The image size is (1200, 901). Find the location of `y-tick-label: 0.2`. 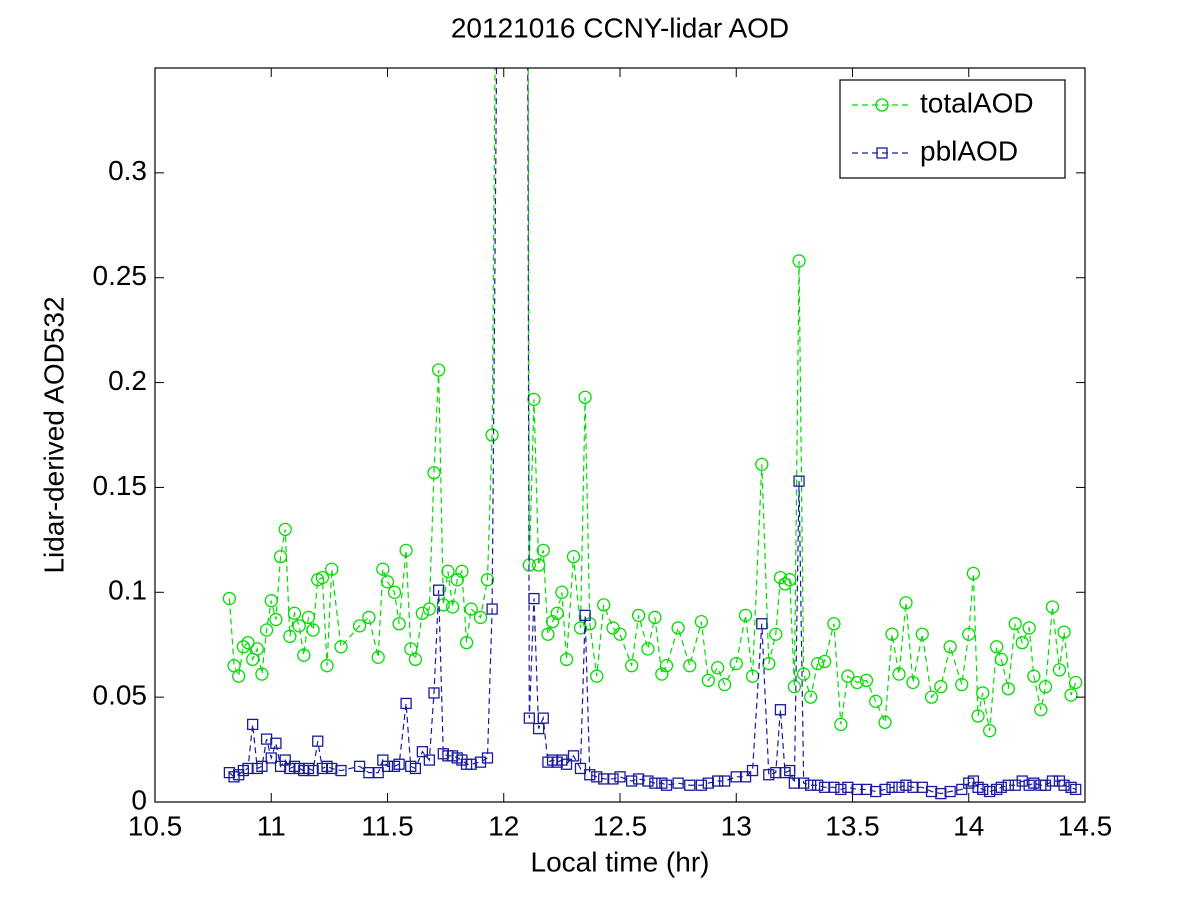

y-tick-label: 0.2 is located at coordinates (127, 380).